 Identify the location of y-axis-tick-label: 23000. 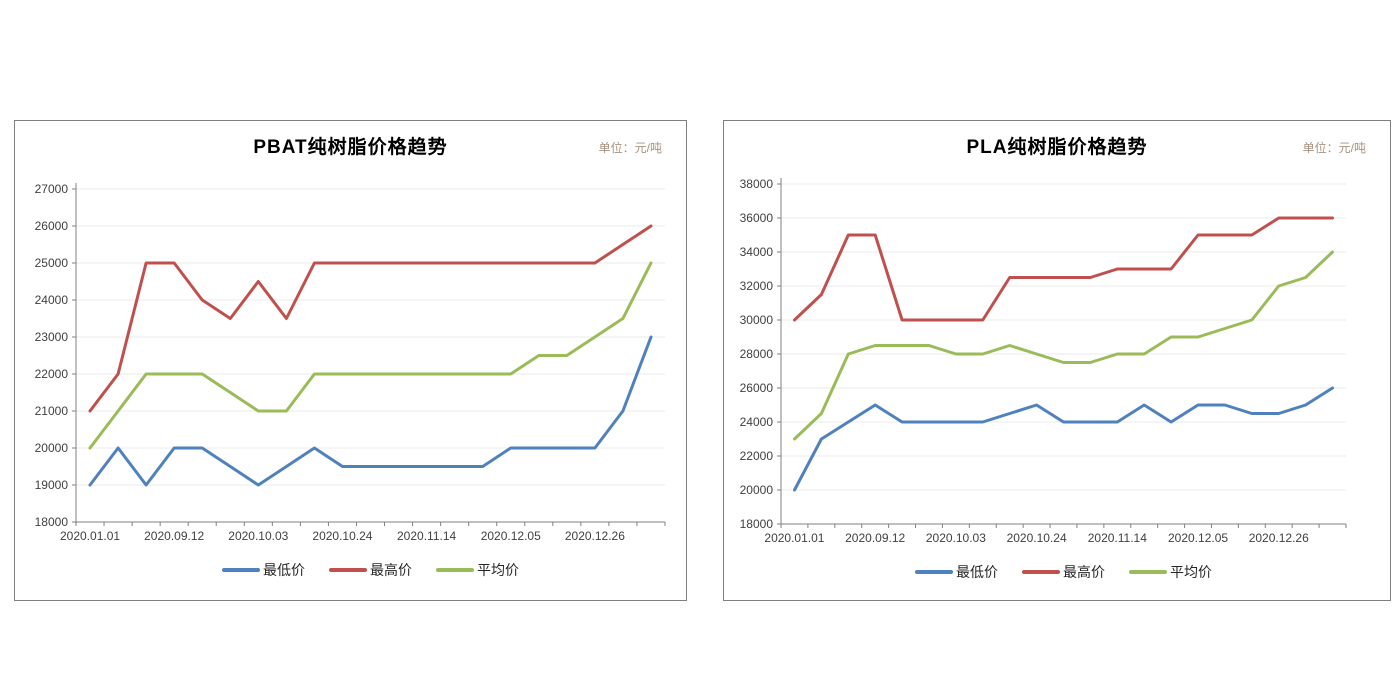
(52, 337).